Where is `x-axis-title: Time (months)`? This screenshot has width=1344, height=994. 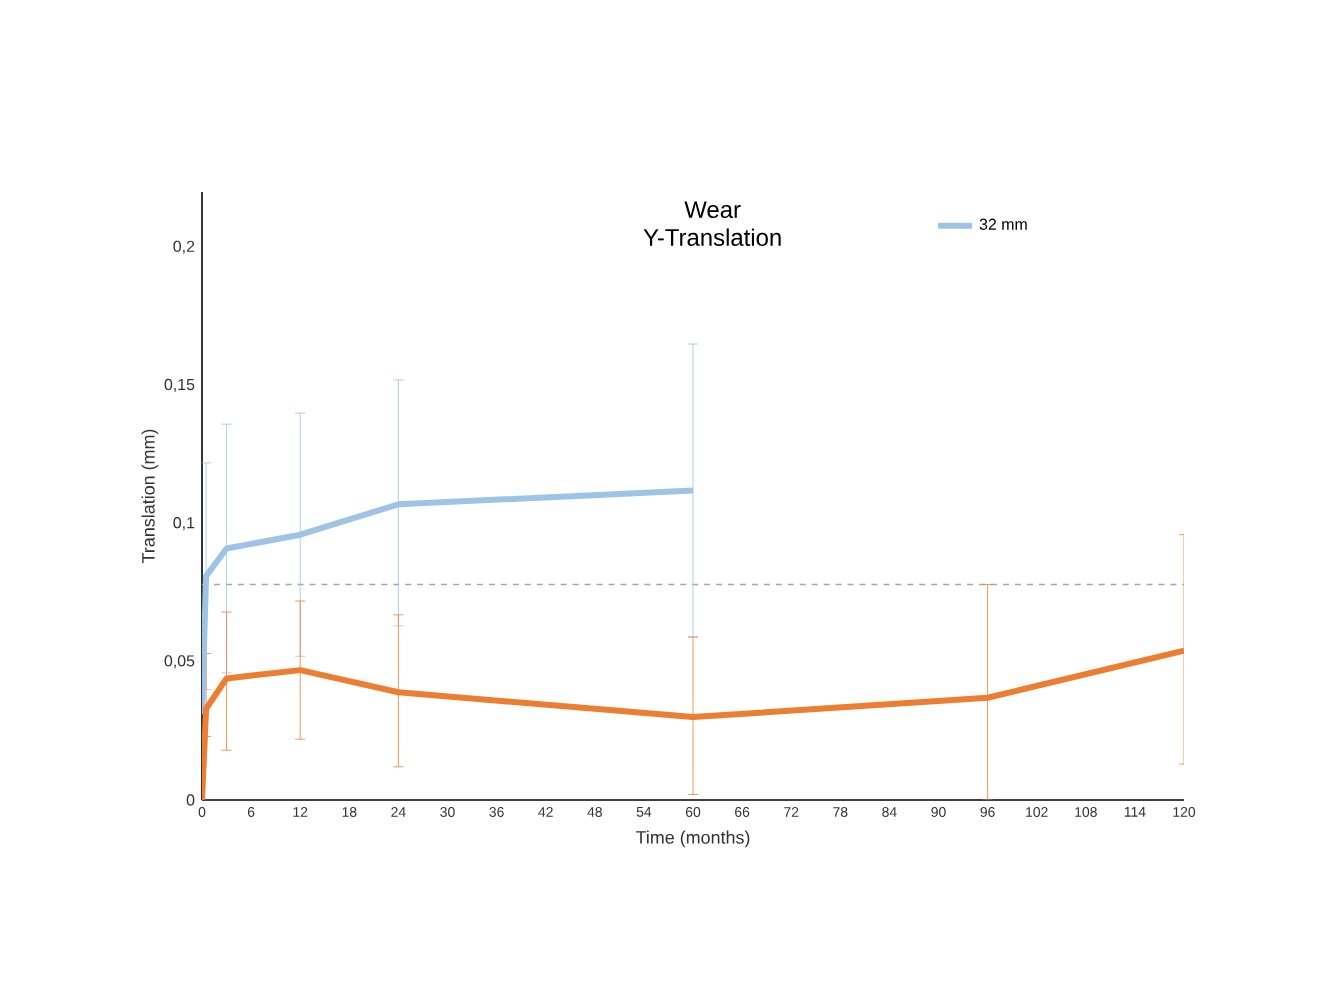 x-axis-title: Time (months) is located at coordinates (692, 839).